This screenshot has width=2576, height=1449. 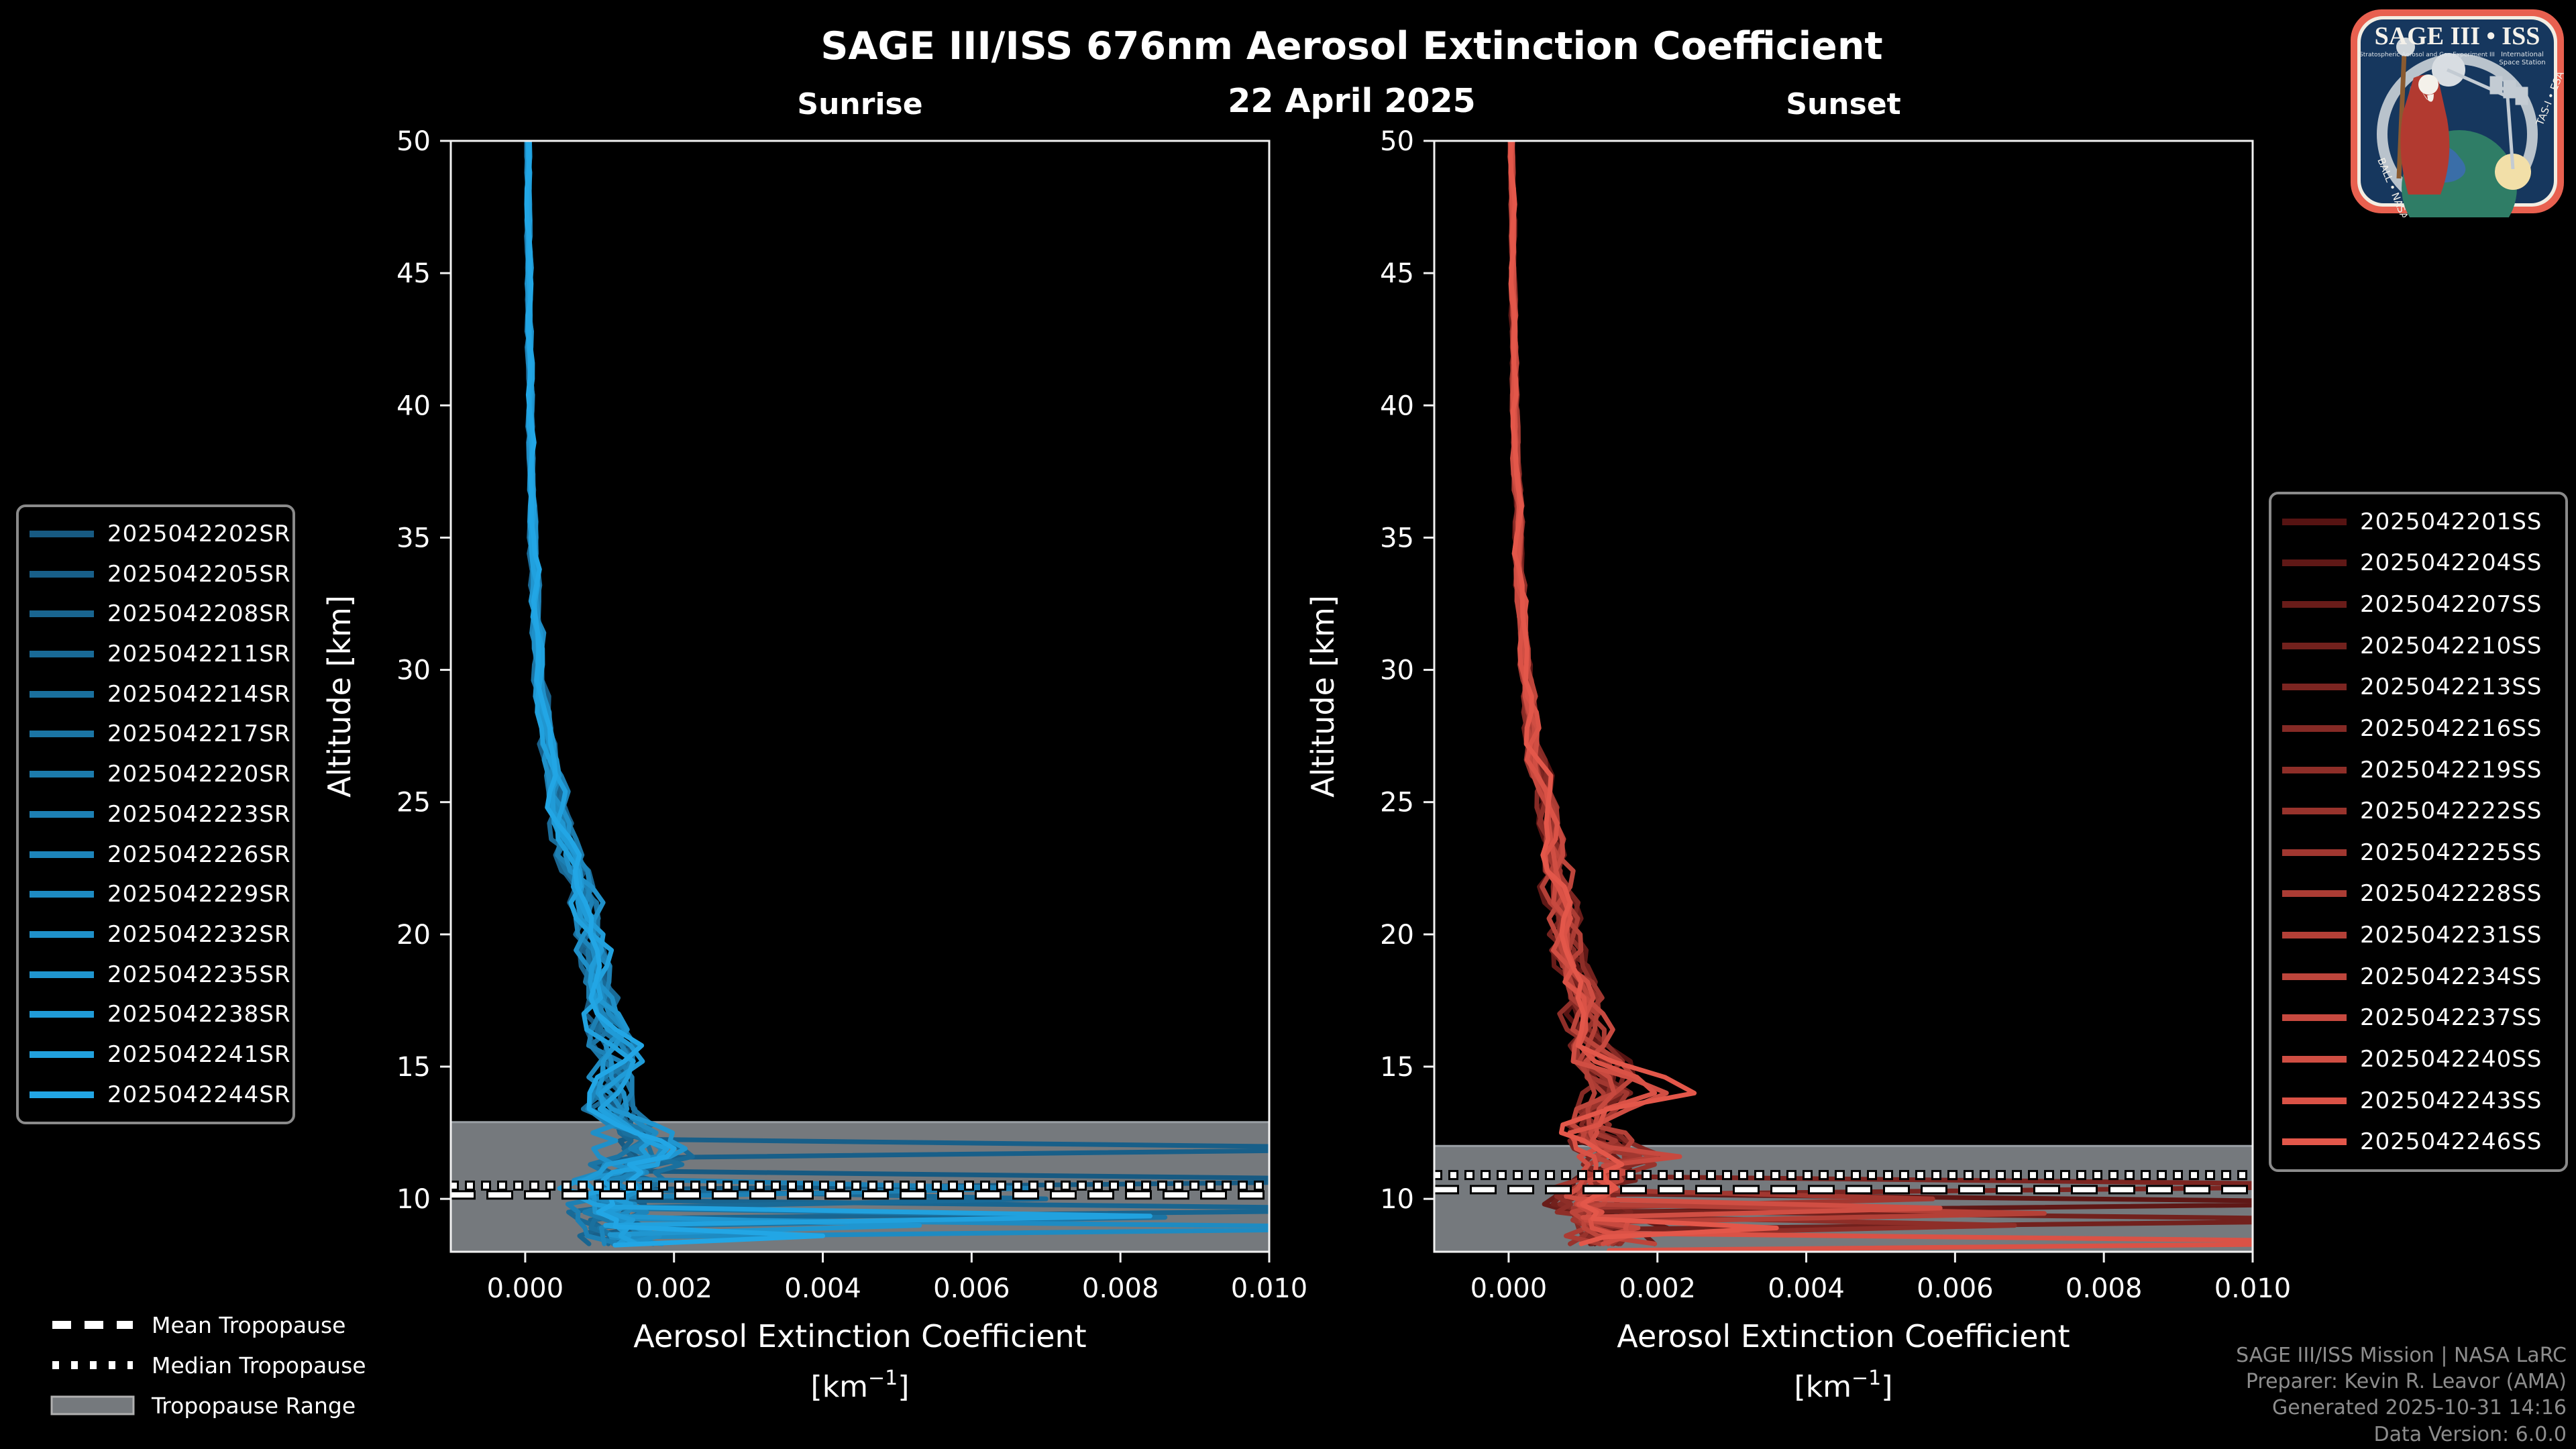 I want to click on svg-text: 35, so click(x=413, y=538).